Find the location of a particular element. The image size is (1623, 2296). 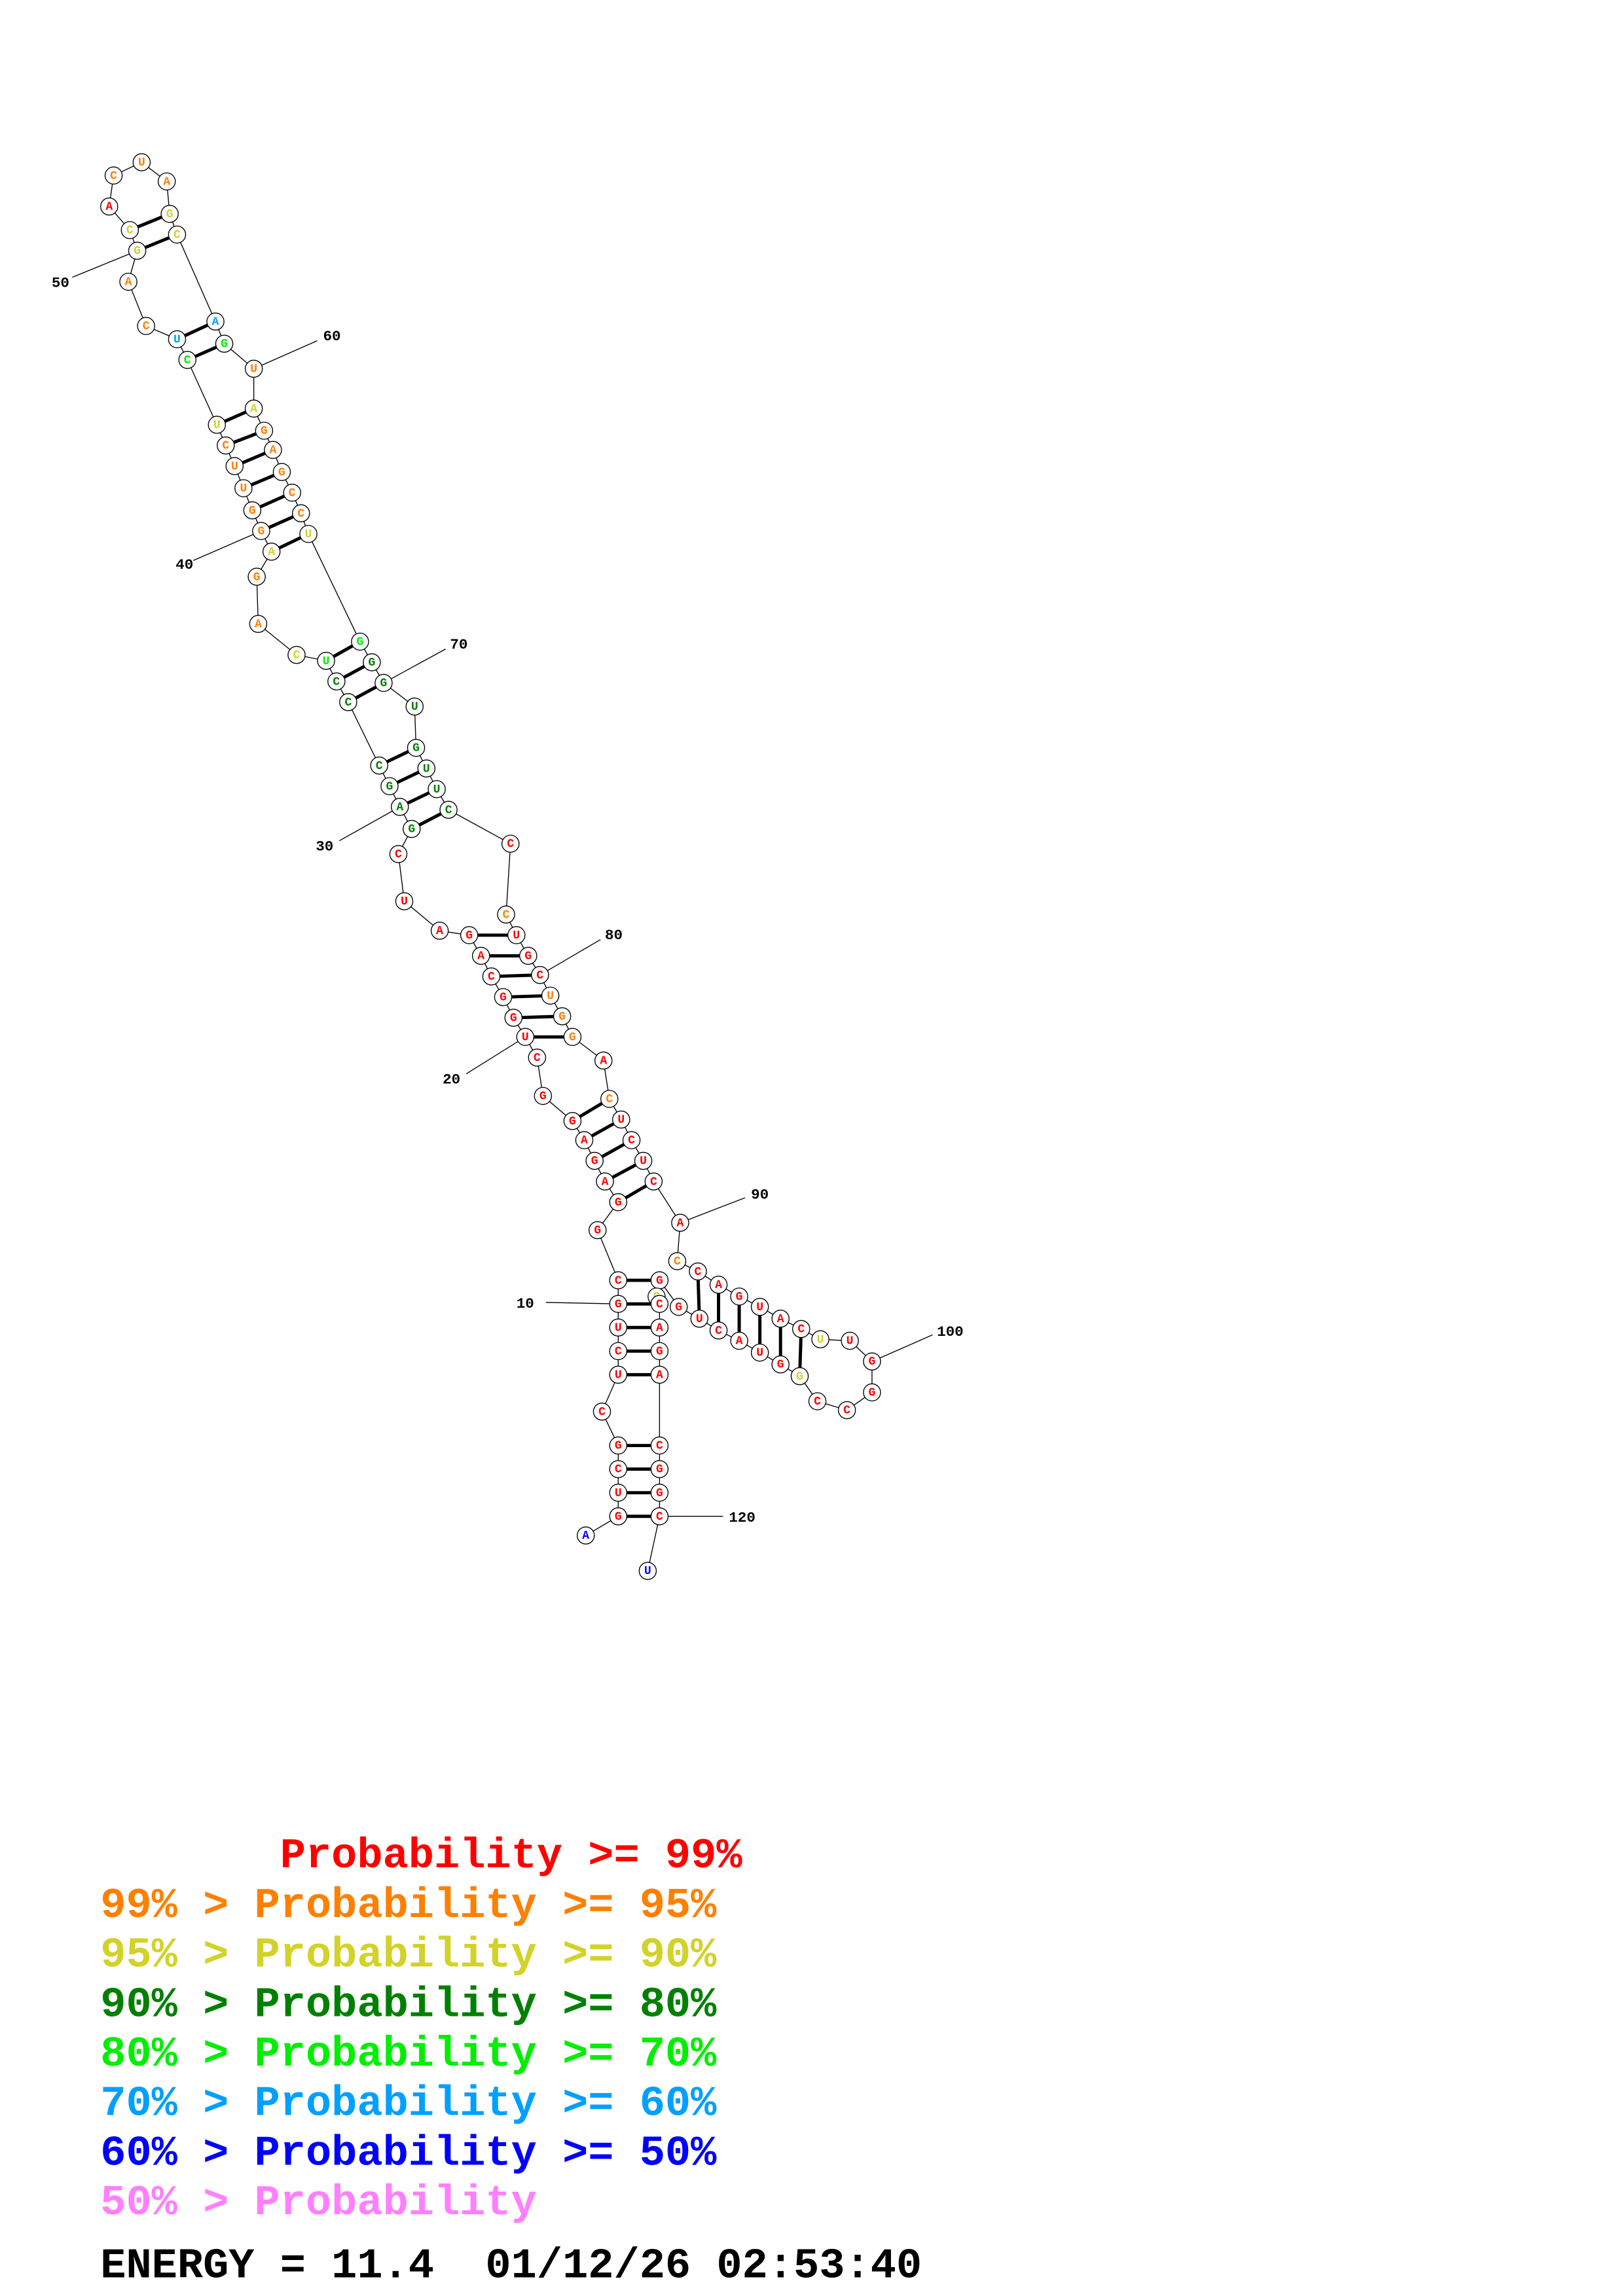

position-label: 100 is located at coordinates (950, 1331).